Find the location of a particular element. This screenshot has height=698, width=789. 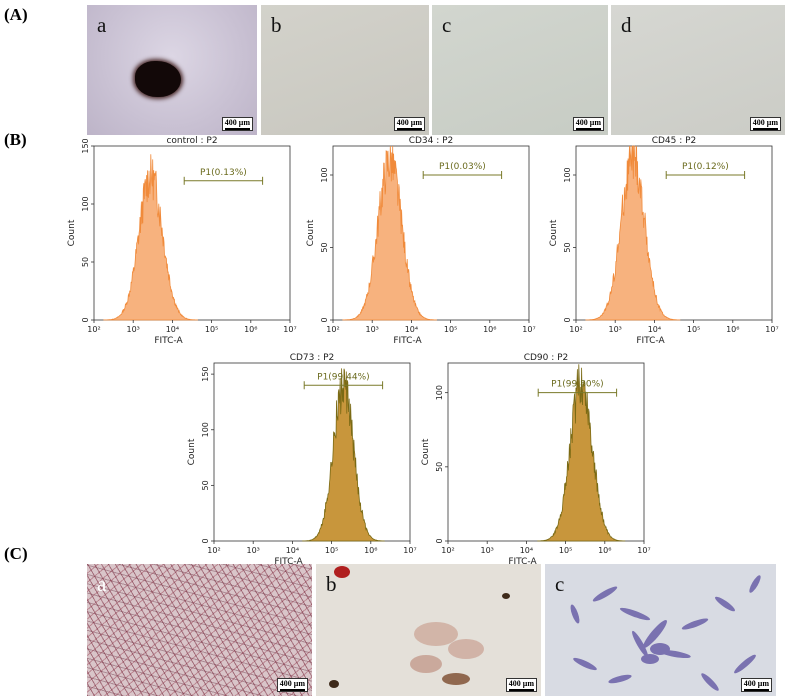

stained-image-c-c: c 400 μm is located at coordinates (660, 630).